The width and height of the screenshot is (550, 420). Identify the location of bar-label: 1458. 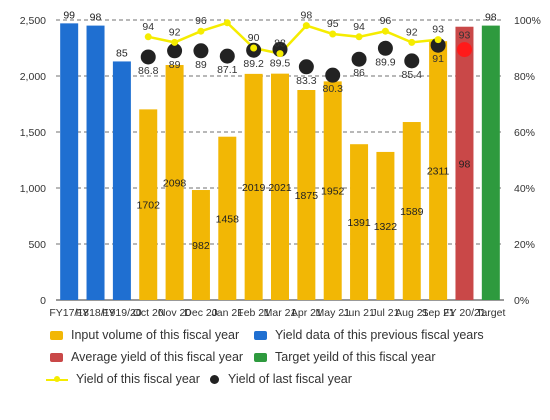
(228, 219).